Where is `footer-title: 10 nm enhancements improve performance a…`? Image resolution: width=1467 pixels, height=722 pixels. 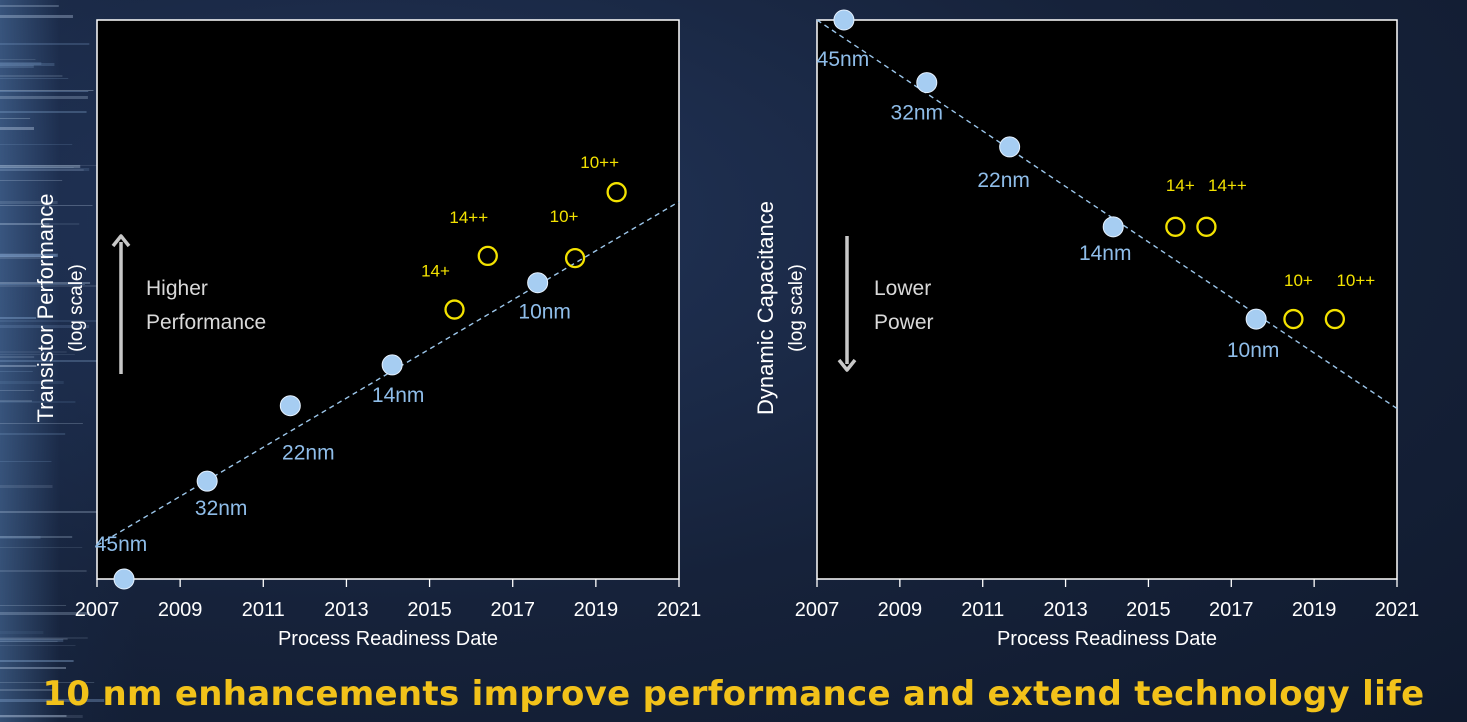 footer-title: 10 nm enhancements improve performance a… is located at coordinates (733, 694).